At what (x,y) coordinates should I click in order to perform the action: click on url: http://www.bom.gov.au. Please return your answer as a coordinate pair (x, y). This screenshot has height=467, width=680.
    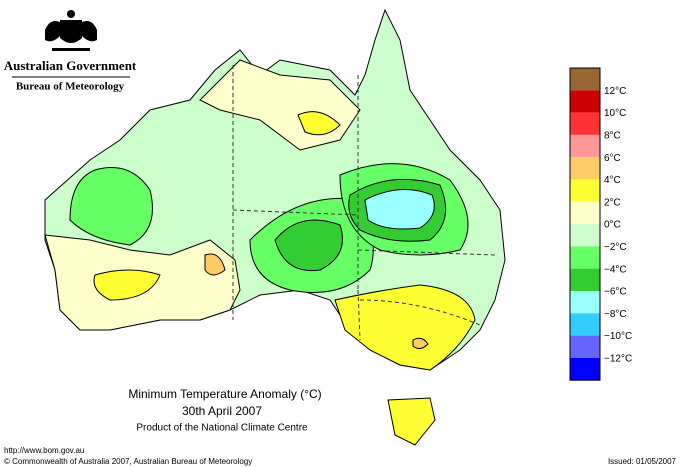
    Looking at the image, I should click on (44, 450).